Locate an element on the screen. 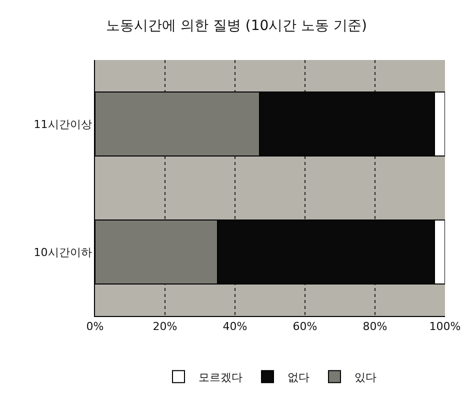 This screenshot has height=403, width=473. x-tick-label: 0% is located at coordinates (95, 327).